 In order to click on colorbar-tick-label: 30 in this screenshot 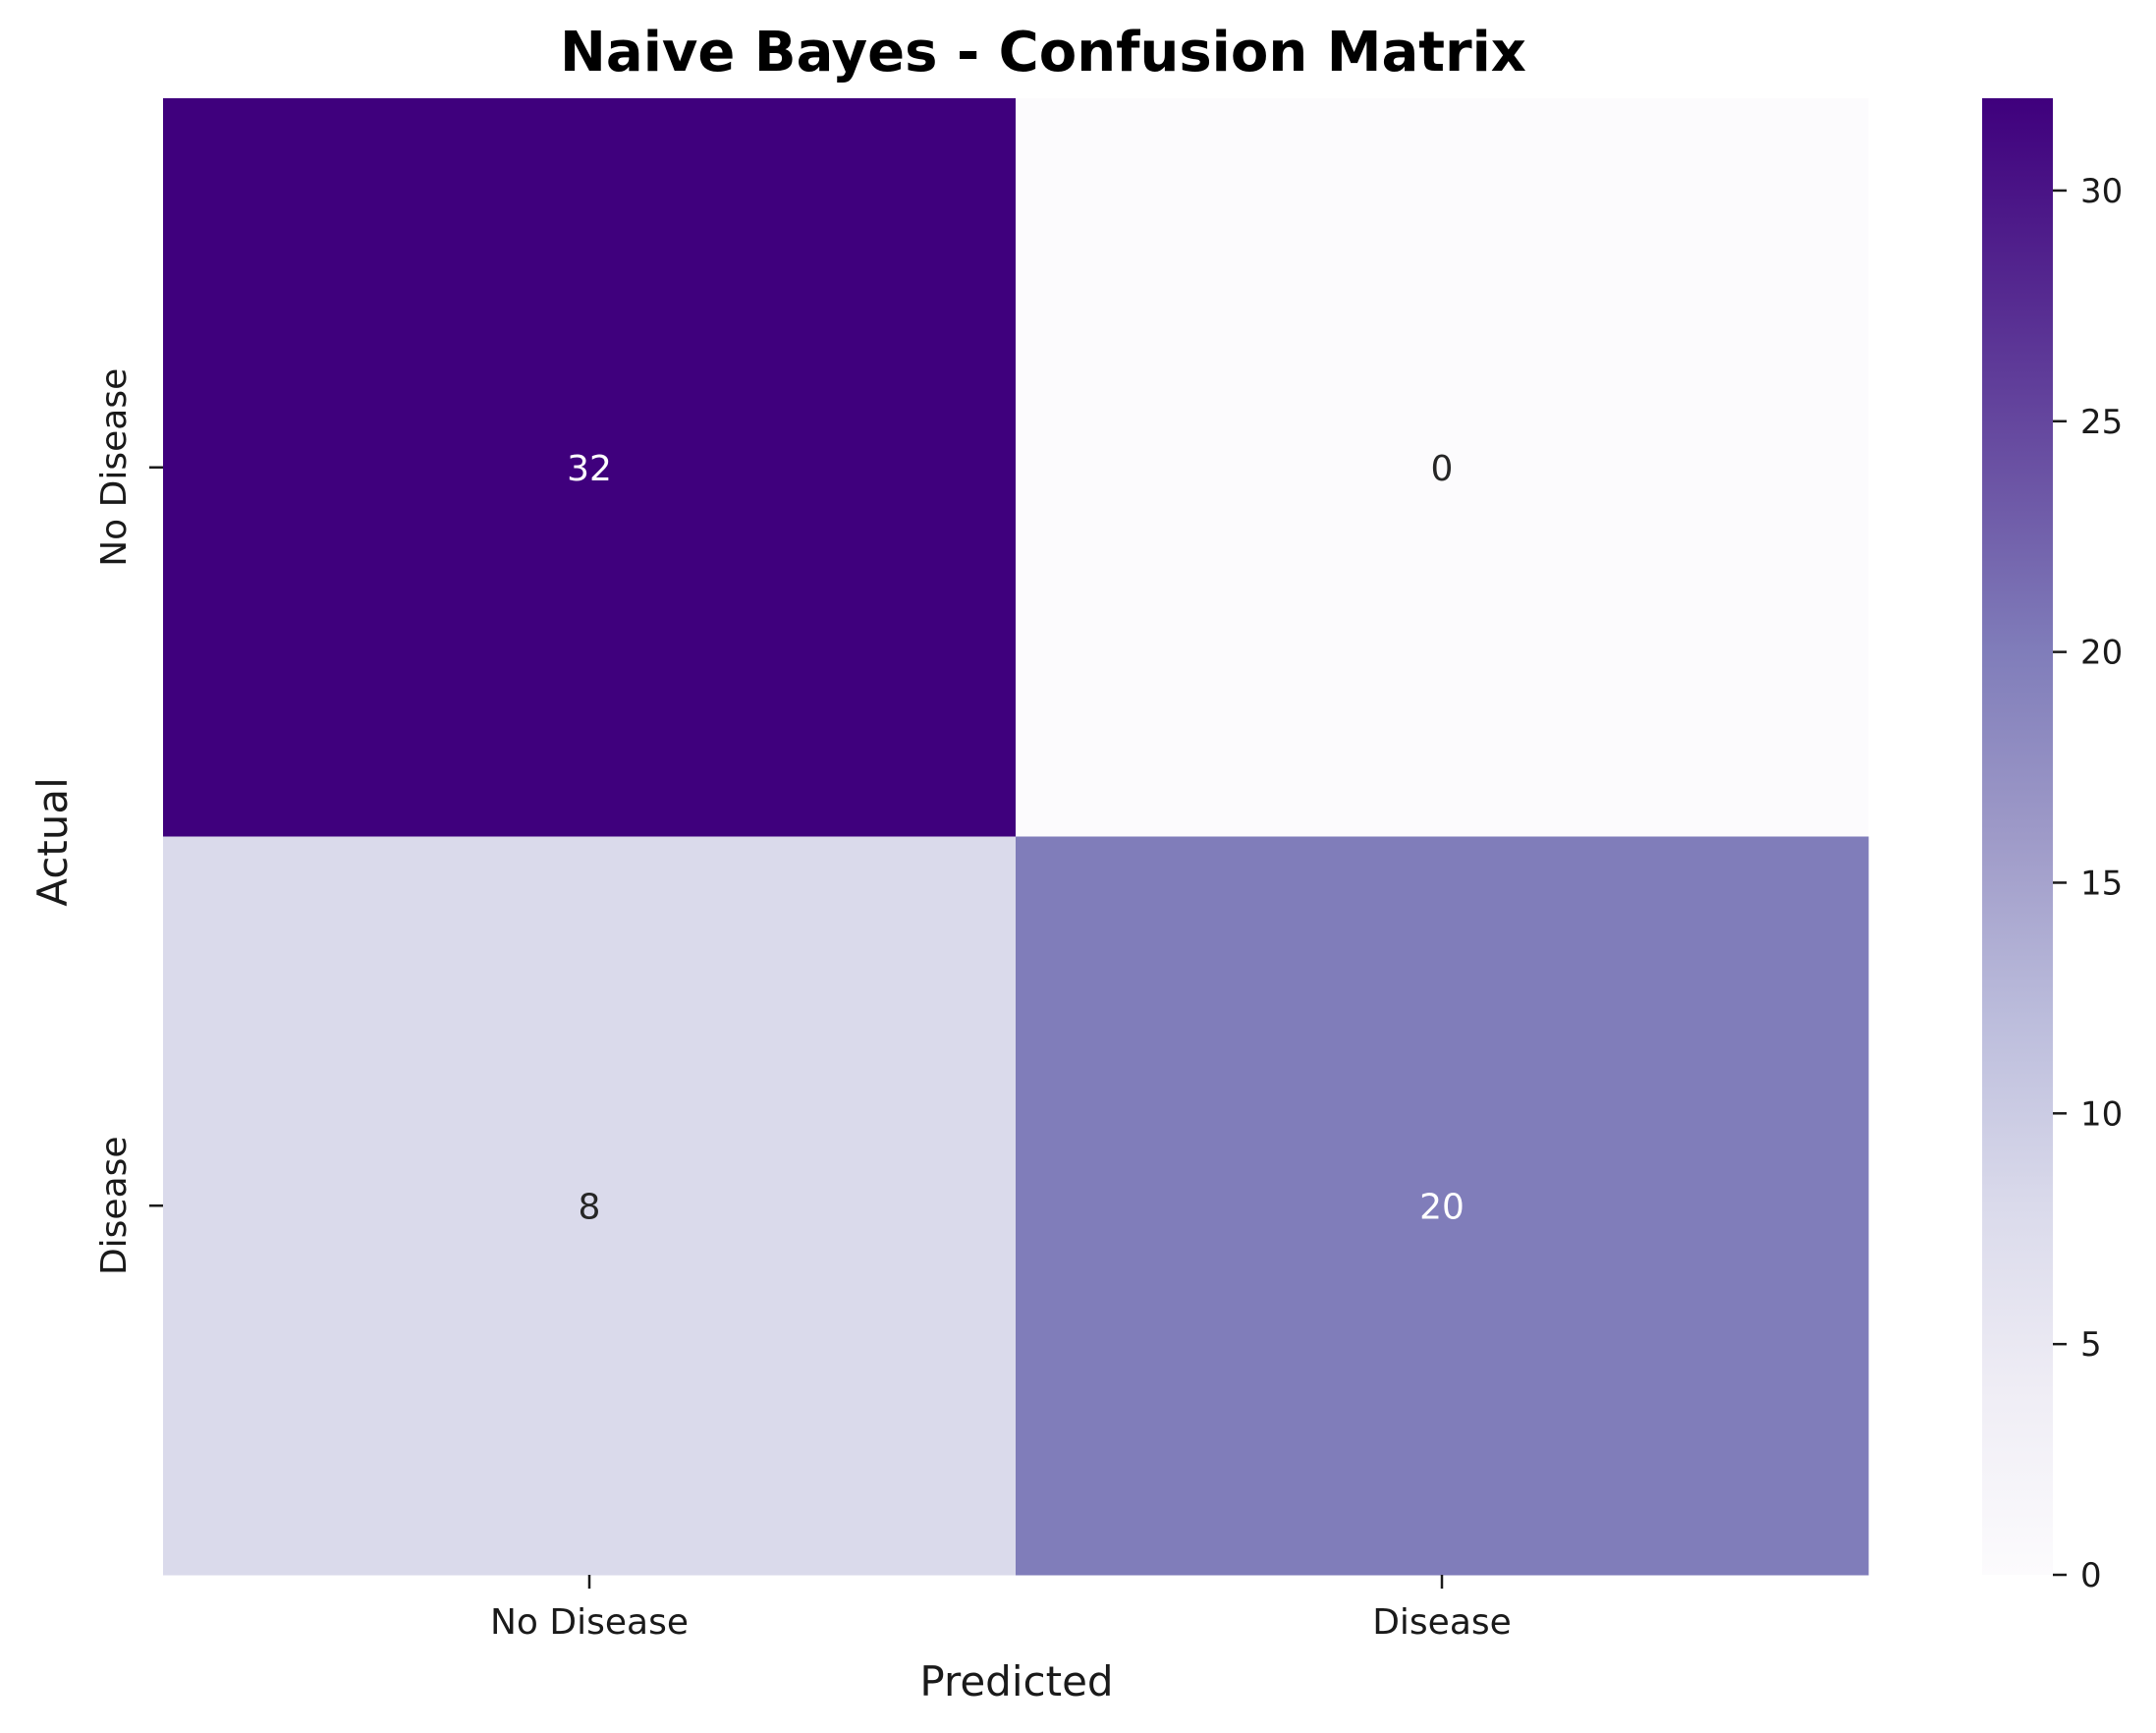, I will do `click(2101, 191)`.